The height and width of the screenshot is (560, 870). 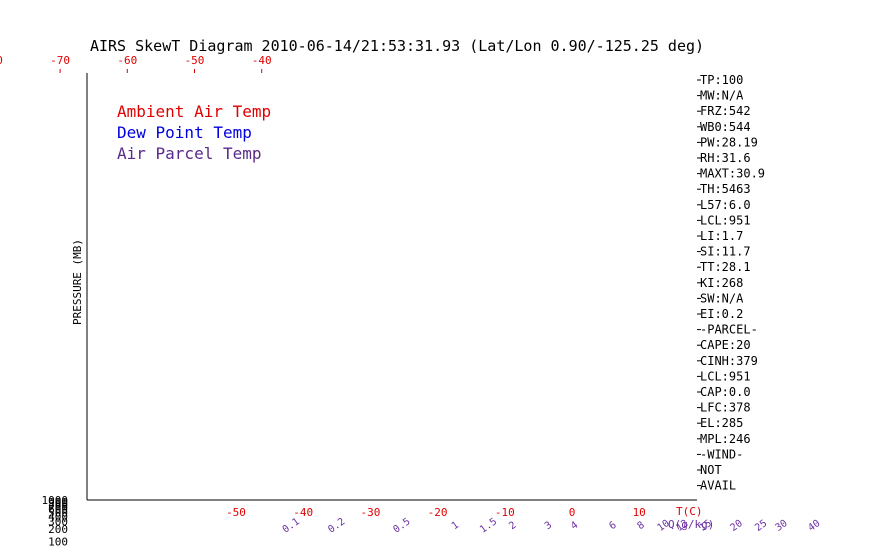 I want to click on index-entry: PW:28.19, so click(x=729, y=142).